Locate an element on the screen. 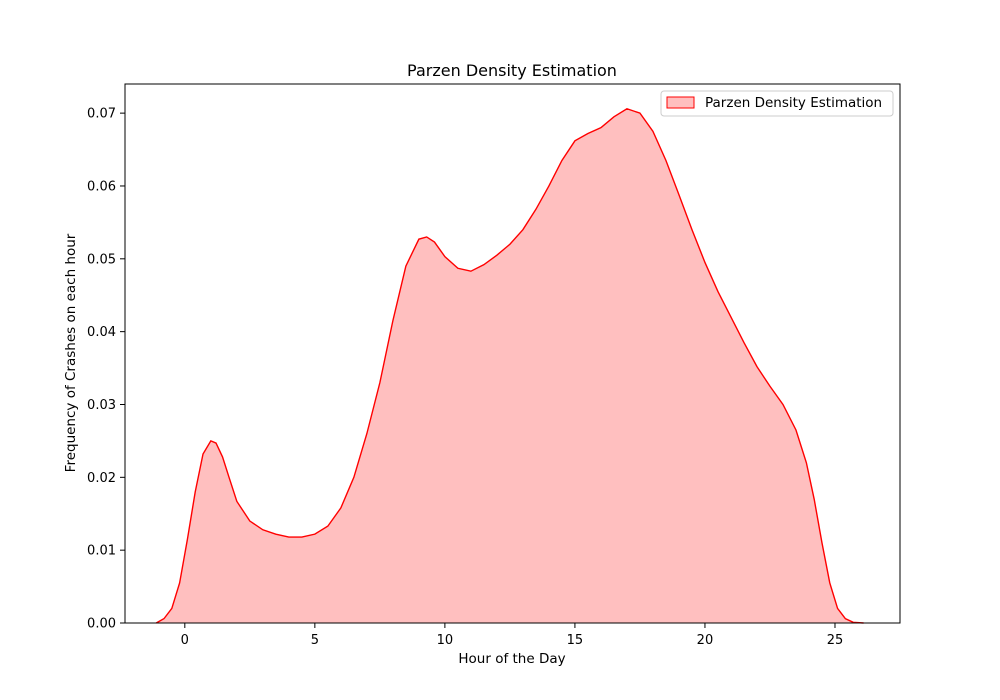  y-axis-label: Frequency of Crashes on each hour is located at coordinates (71, 352).